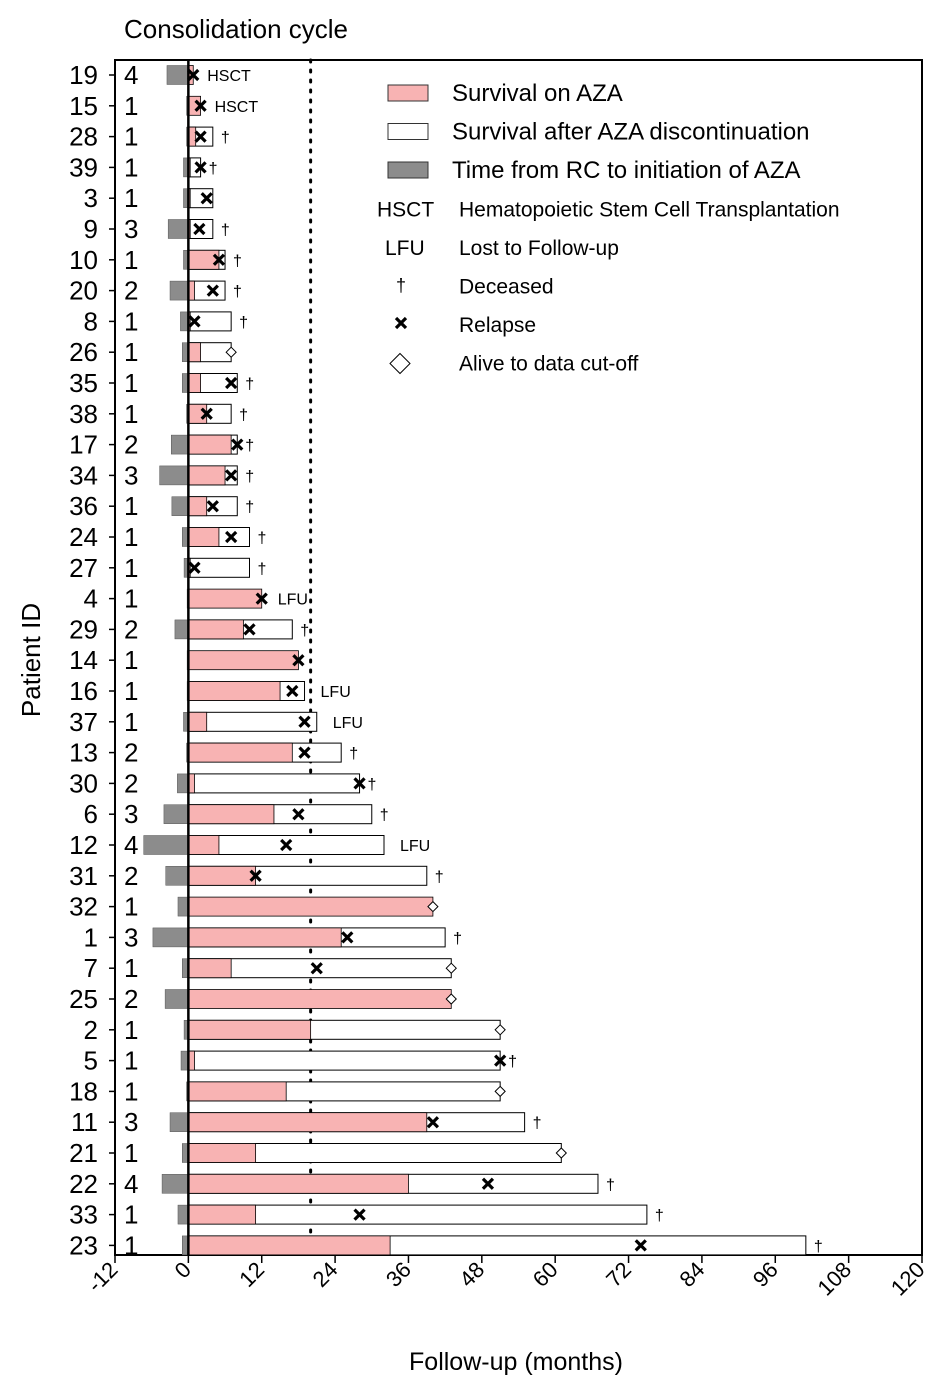 Image resolution: width=946 pixels, height=1395 pixels. Describe the element at coordinates (83, 137) in the screenshot. I see `patient-id-label: 28` at that location.